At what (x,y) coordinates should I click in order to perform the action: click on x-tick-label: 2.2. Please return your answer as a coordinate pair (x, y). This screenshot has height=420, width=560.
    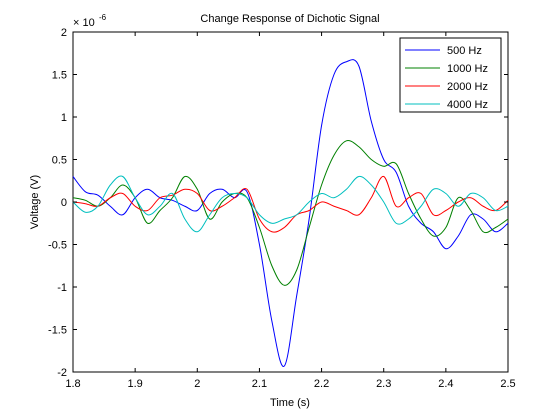
    Looking at the image, I should click on (321, 384).